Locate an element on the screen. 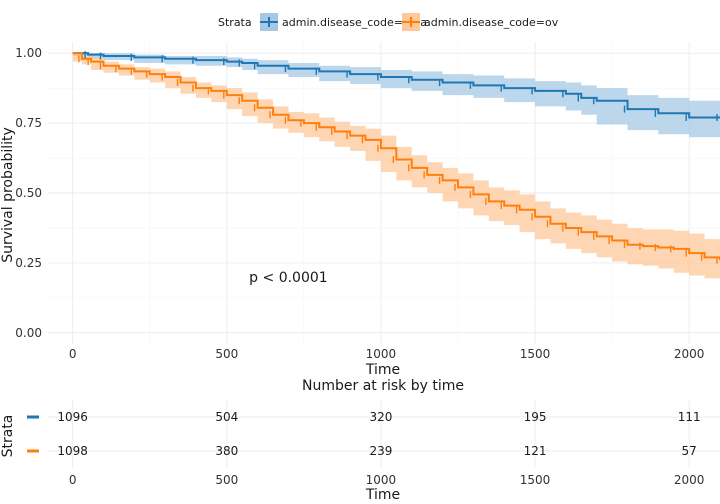 This screenshot has width=720, height=504. x-tick-label: 1000 is located at coordinates (381, 354).